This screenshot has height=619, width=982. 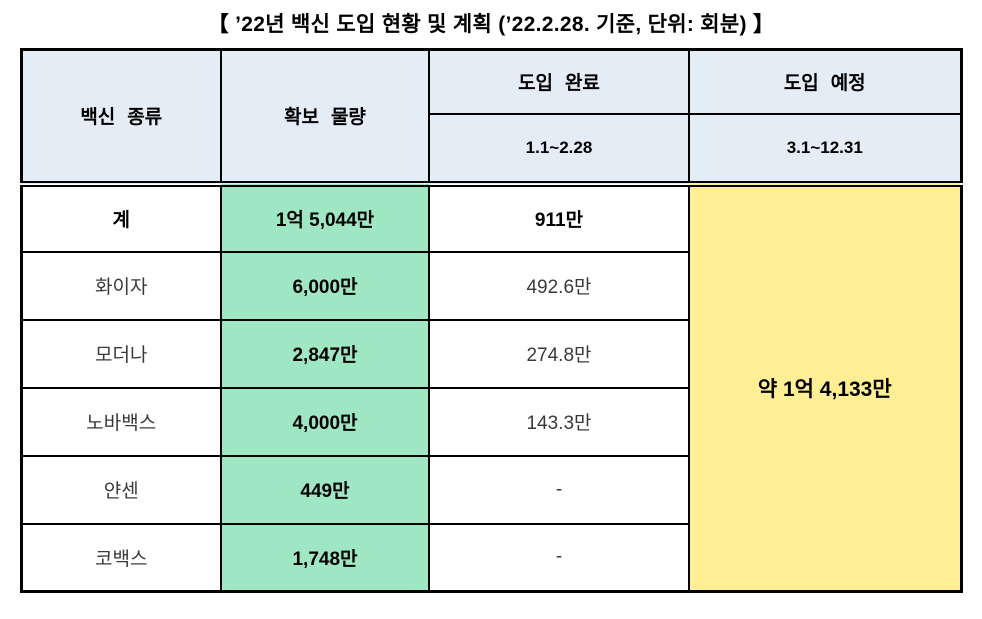 I want to click on secured-quantity-cell: 449만, so click(x=325, y=489).